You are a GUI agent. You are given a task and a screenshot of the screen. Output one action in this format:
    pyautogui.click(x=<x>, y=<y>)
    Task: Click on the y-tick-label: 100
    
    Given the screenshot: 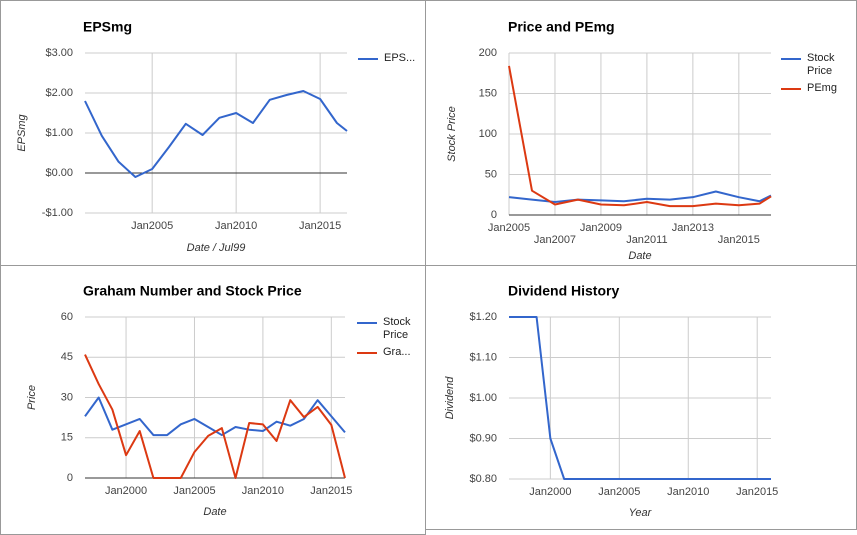 What is the action you would take?
    pyautogui.click(x=488, y=134)
    